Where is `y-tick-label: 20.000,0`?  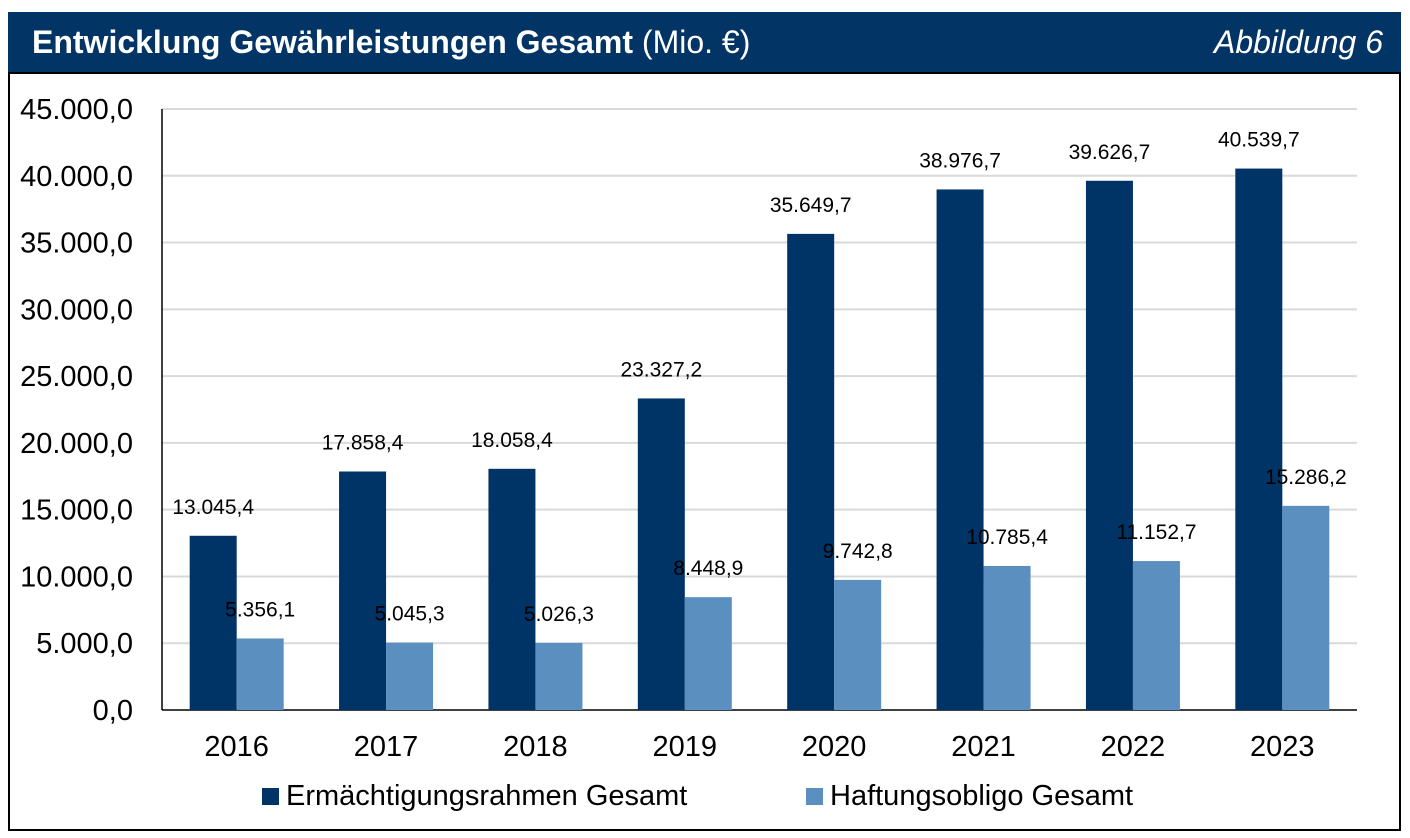 y-tick-label: 20.000,0 is located at coordinates (76, 444).